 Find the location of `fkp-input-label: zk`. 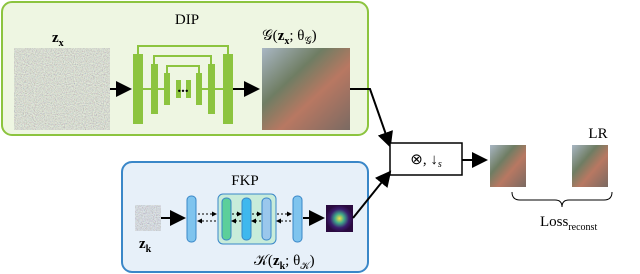

fkp-input-label: zk is located at coordinates (145, 245).